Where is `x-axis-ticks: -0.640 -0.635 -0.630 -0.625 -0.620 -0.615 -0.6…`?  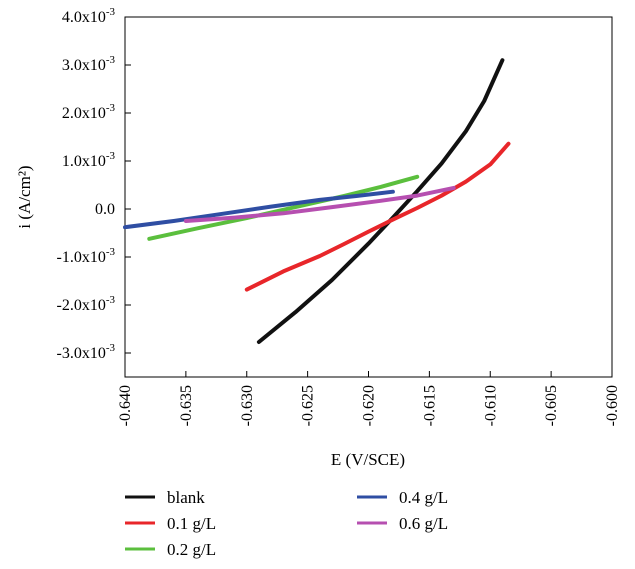 x-axis-ticks: -0.640 -0.635 -0.630 -0.625 -0.620 -0.615 -0.6… is located at coordinates (369, 398).